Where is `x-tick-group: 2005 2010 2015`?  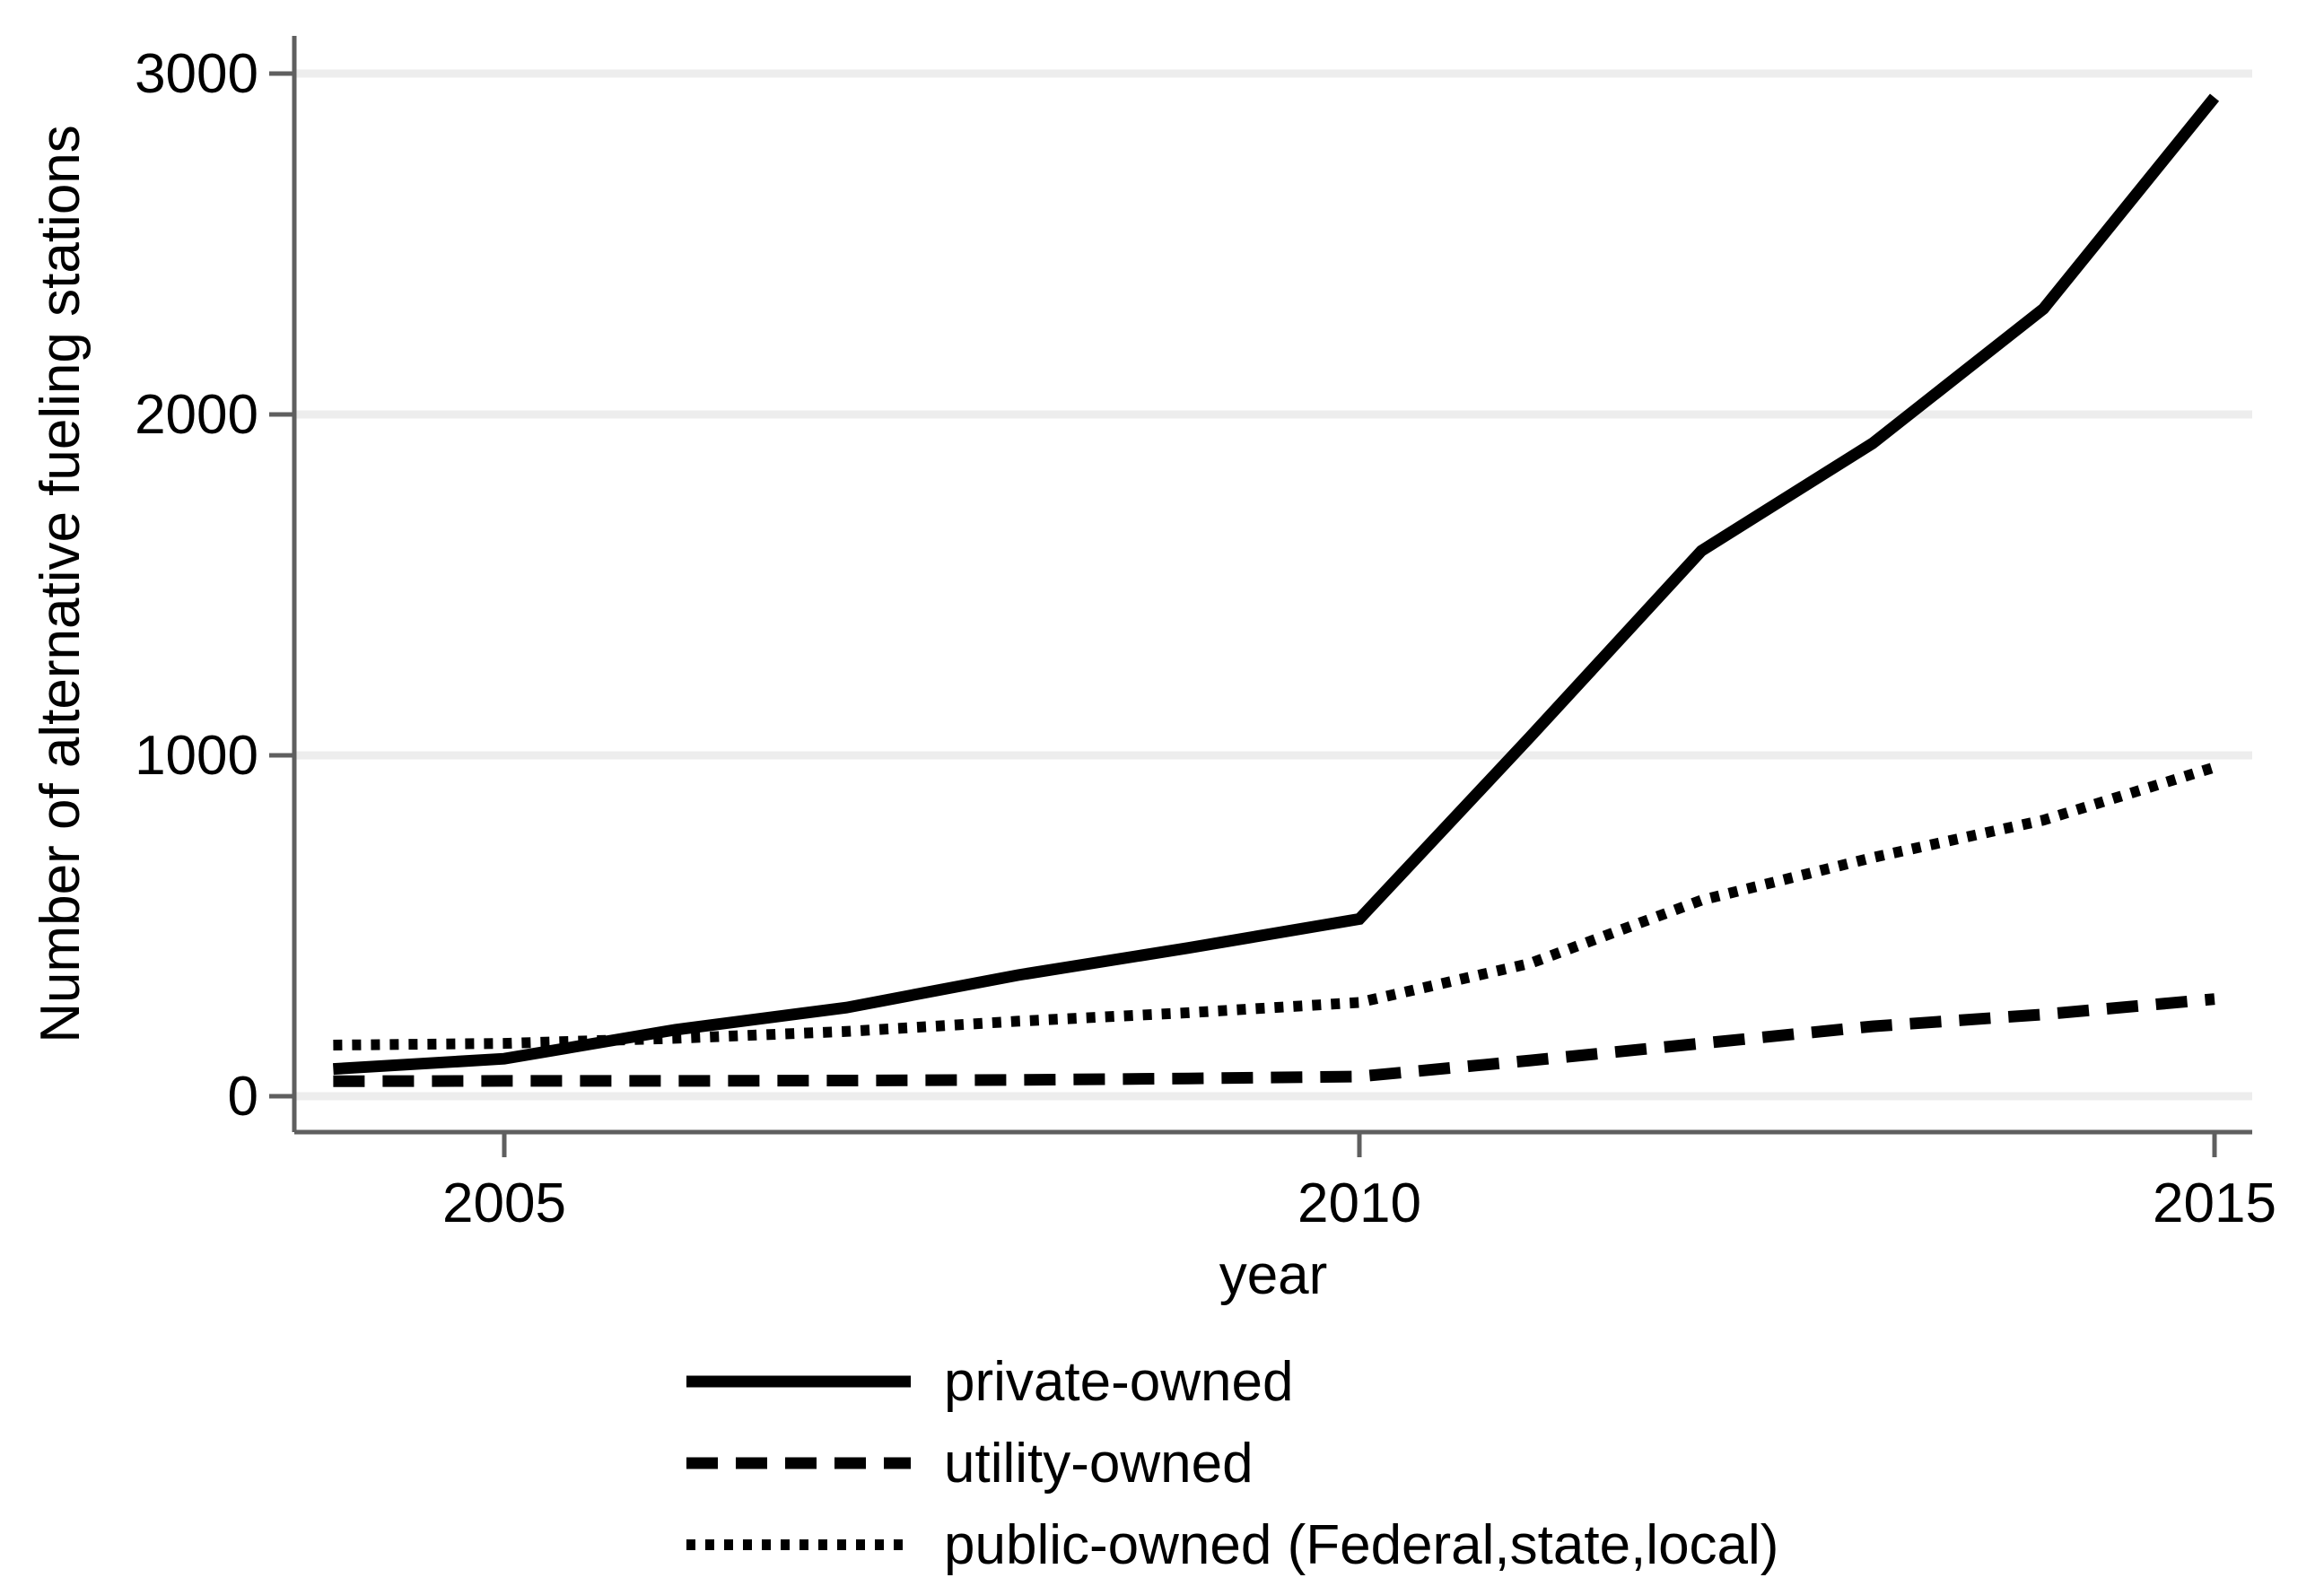
x-tick-group: 2005 2010 2015 is located at coordinates (1359, 1183).